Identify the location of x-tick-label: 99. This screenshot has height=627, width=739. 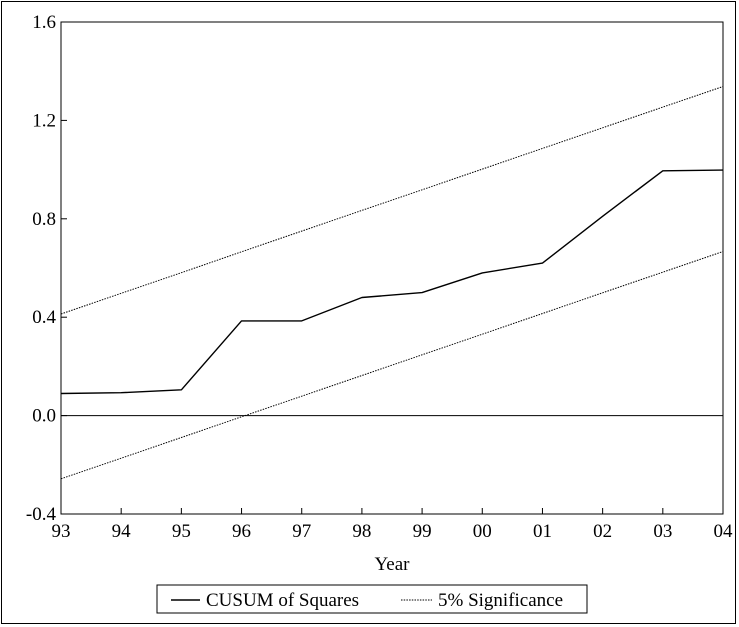
(422, 531).